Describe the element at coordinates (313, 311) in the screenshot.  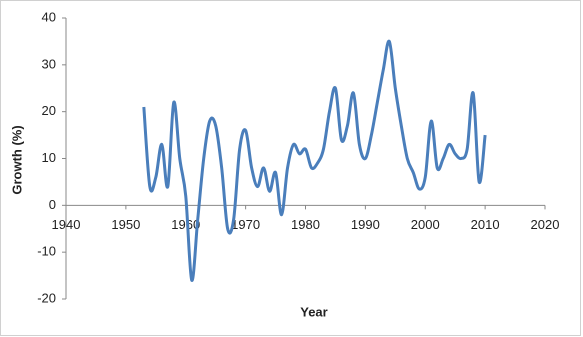
I see `x-axis-title: Year` at that location.